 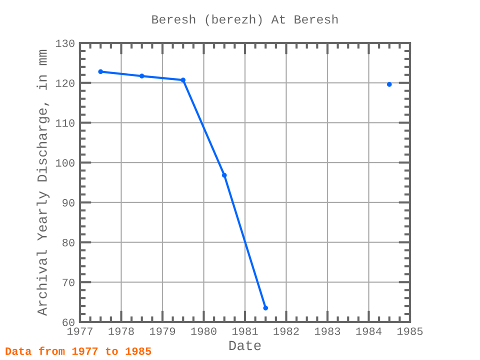 What do you see at coordinates (68, 322) in the screenshot?
I see `y-tick-label: 60` at bounding box center [68, 322].